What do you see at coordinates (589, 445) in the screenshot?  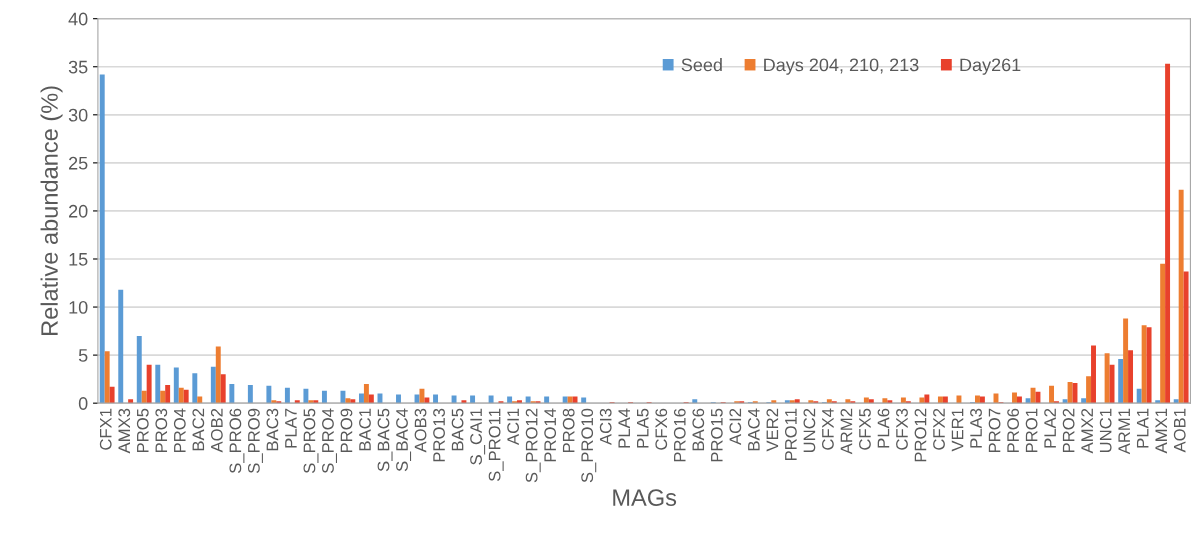 I see `x-tick-label: S_PRO10` at bounding box center [589, 445].